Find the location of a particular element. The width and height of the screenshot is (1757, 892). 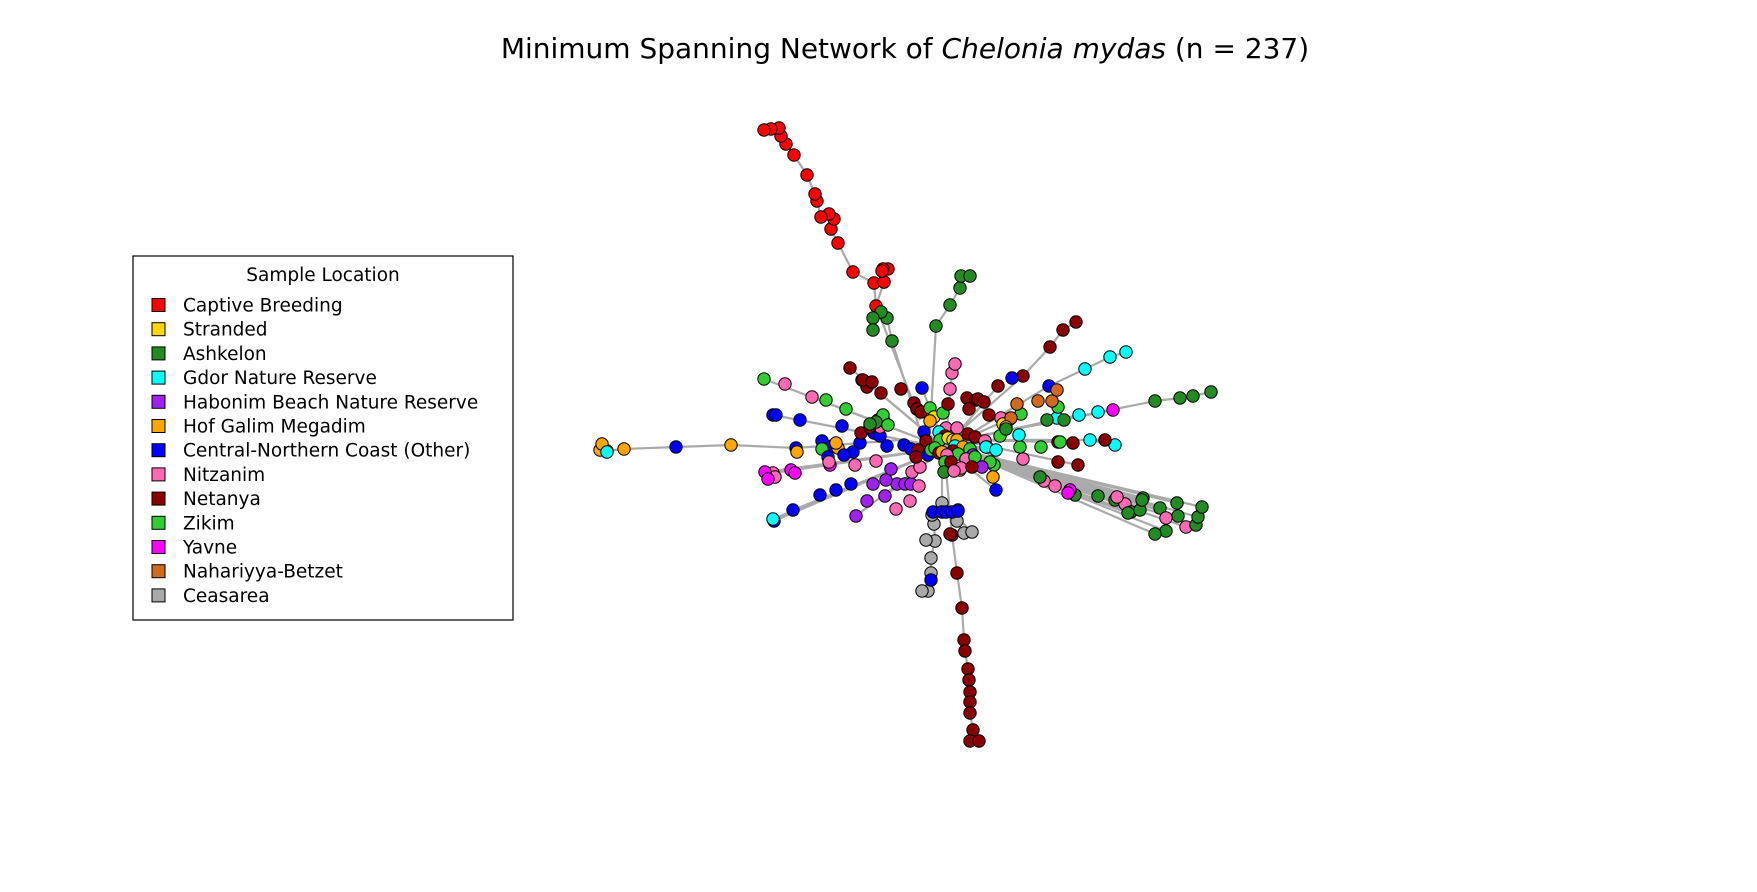

legend-label: Stranded is located at coordinates (225, 330).